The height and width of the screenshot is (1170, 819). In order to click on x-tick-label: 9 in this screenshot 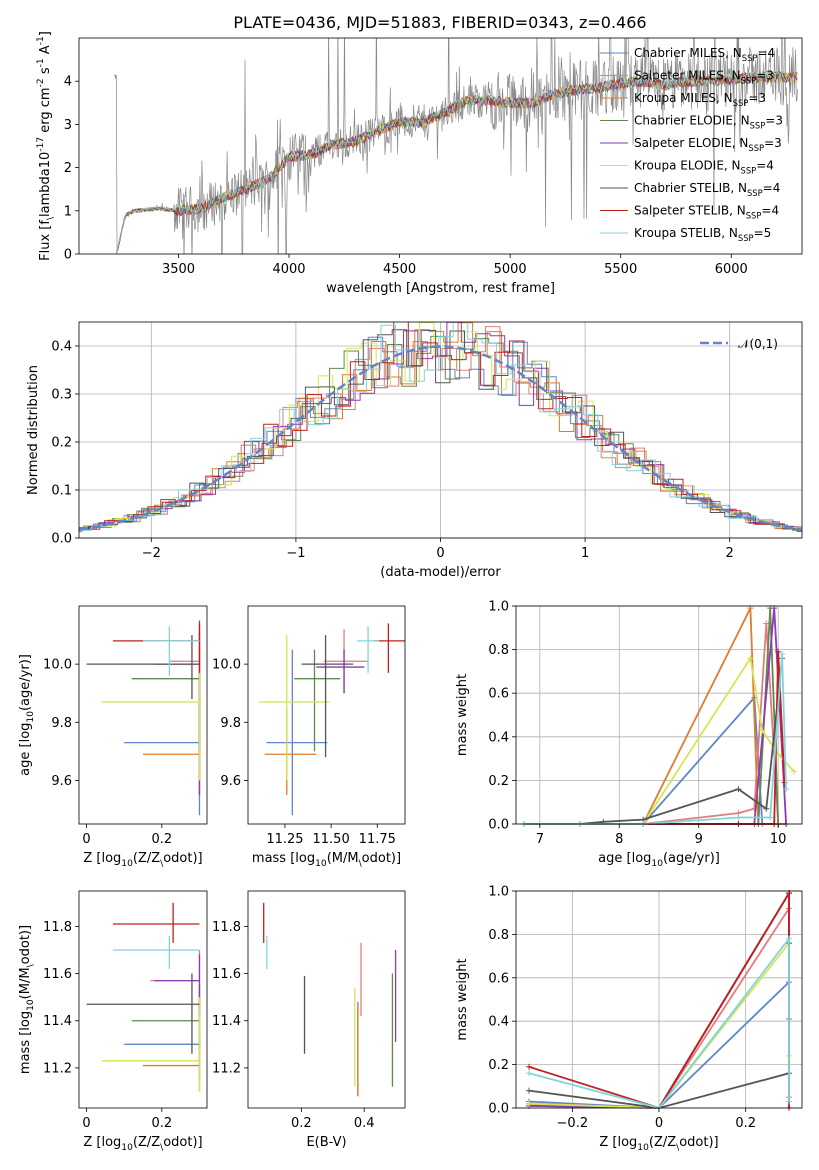, I will do `click(699, 839)`.